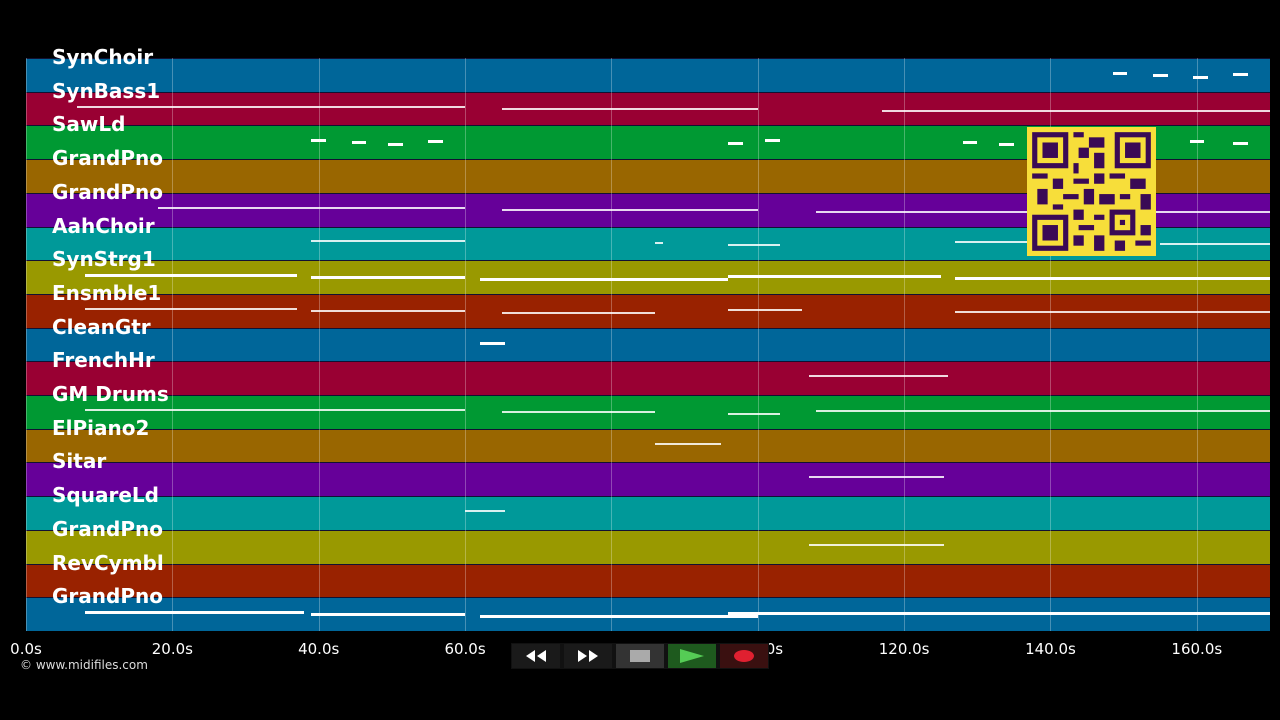  Describe the element at coordinates (172, 649) in the screenshot. I see `time-tick-label: 20.0s` at that location.